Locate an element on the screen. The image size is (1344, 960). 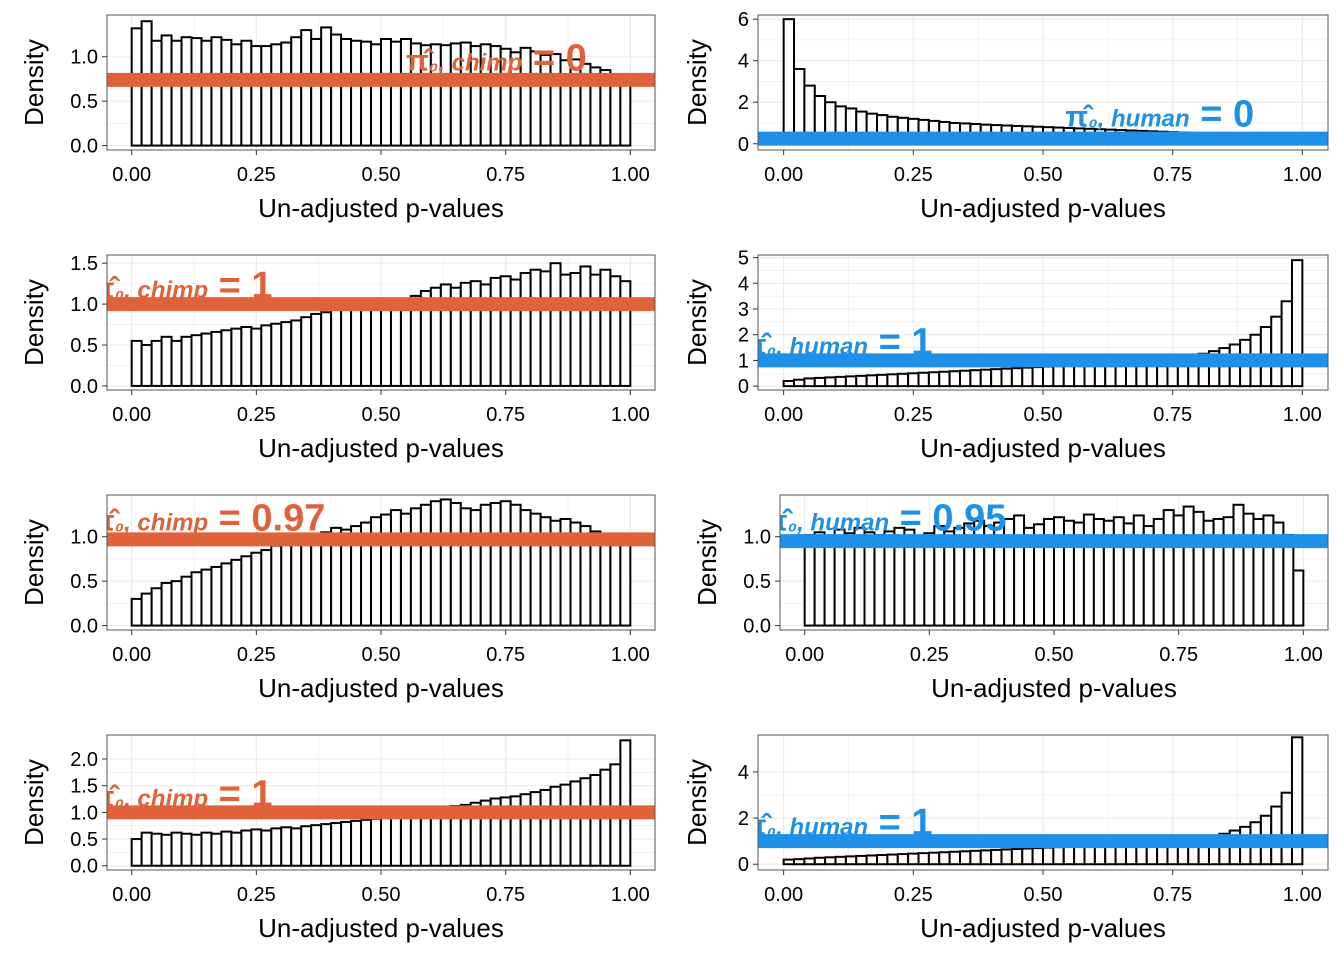
pi0-value: = 0 is located at coordinates (1222, 114).